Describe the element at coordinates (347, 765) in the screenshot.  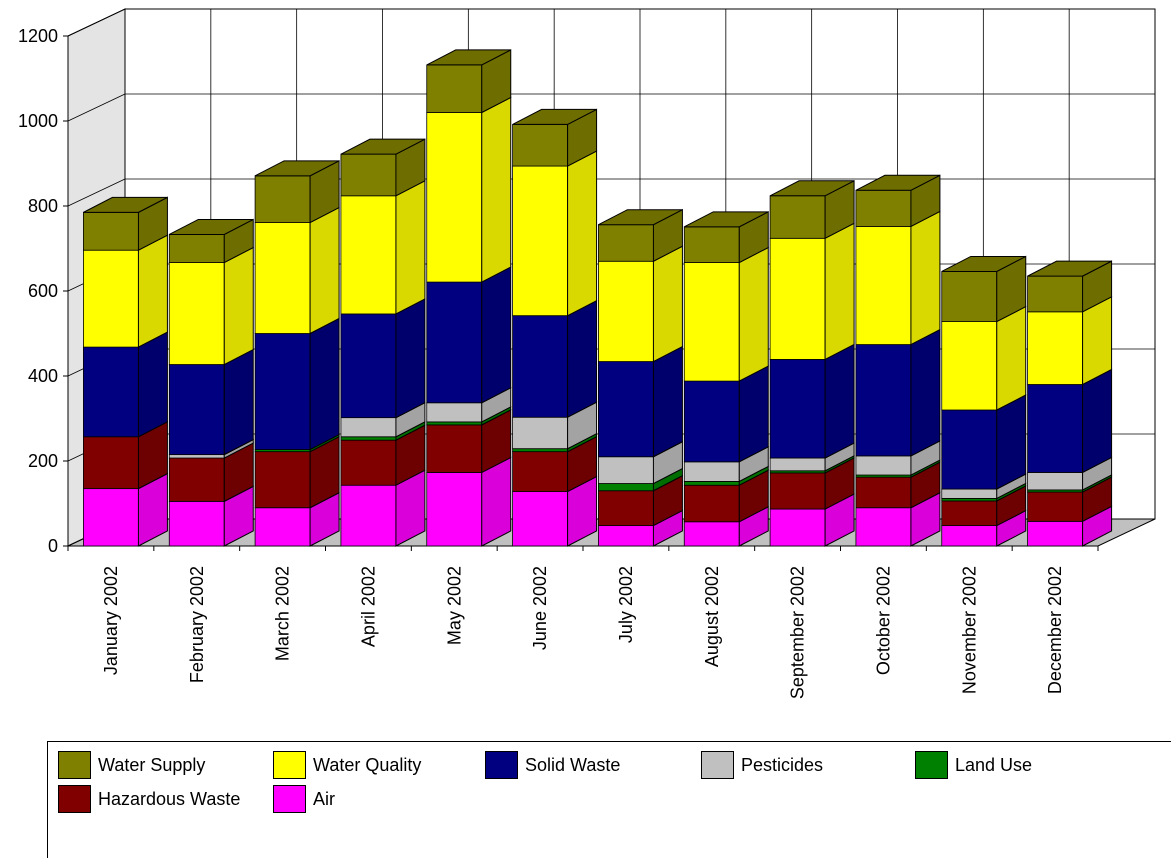
I see `legend-item-water-quality: Water Quality` at that location.